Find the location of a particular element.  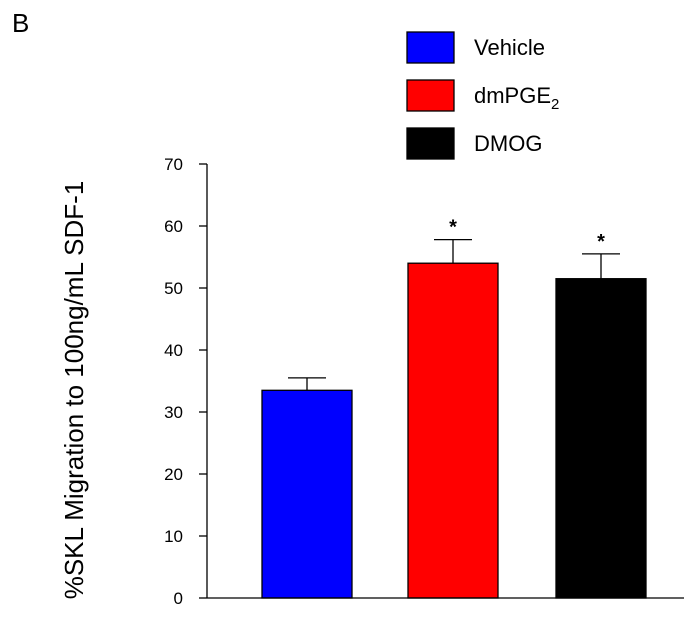

legend-label-dmog: DMOG is located at coordinates (508, 143).